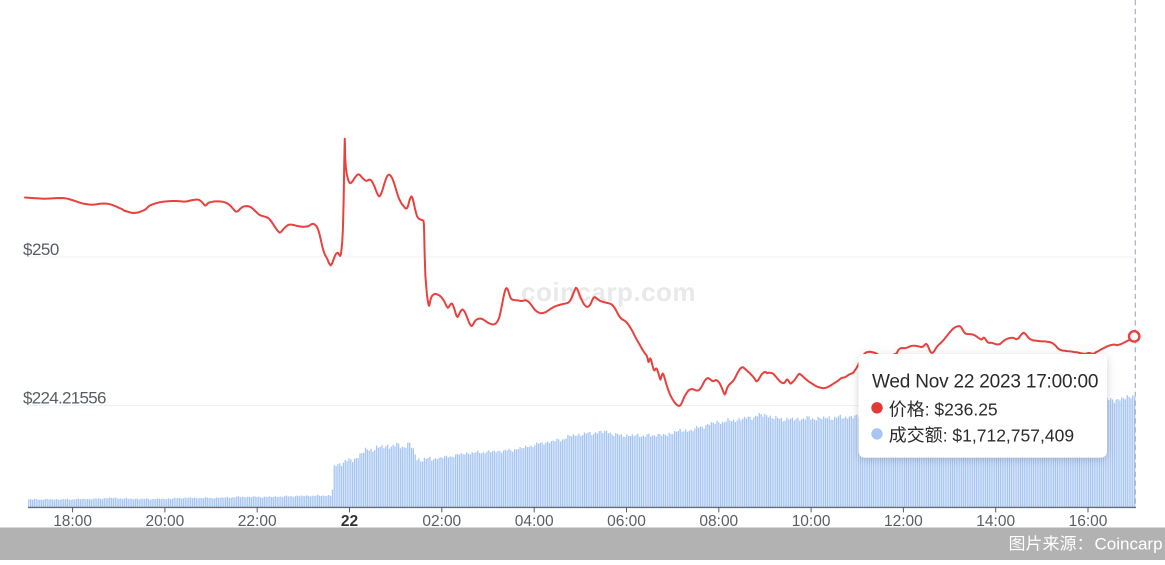  What do you see at coordinates (718, 521) in the screenshot?
I see `svg-text: 08:00` at bounding box center [718, 521].